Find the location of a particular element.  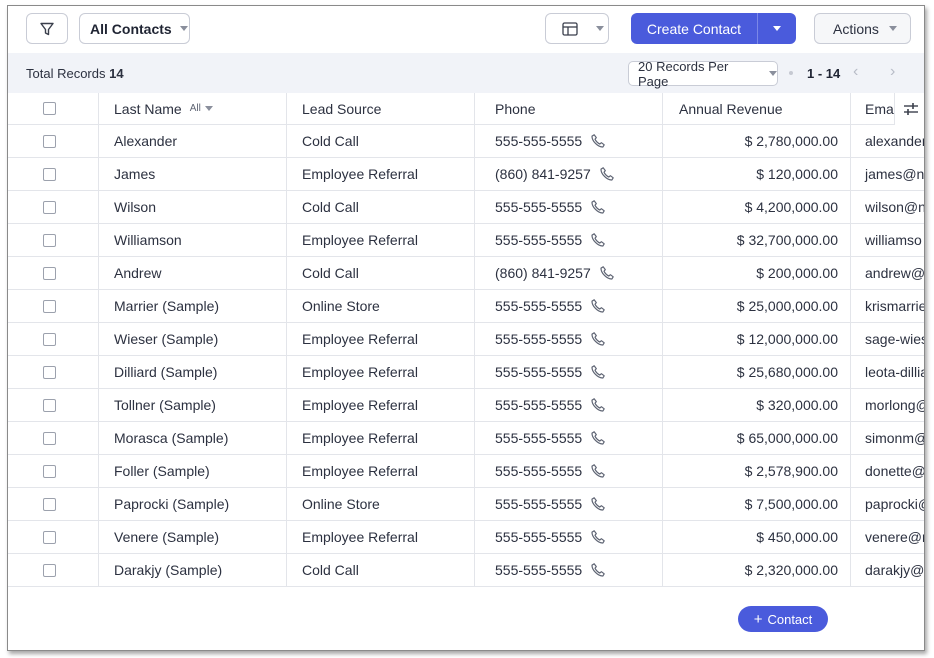

create-contact-dropdown is located at coordinates (777, 28).